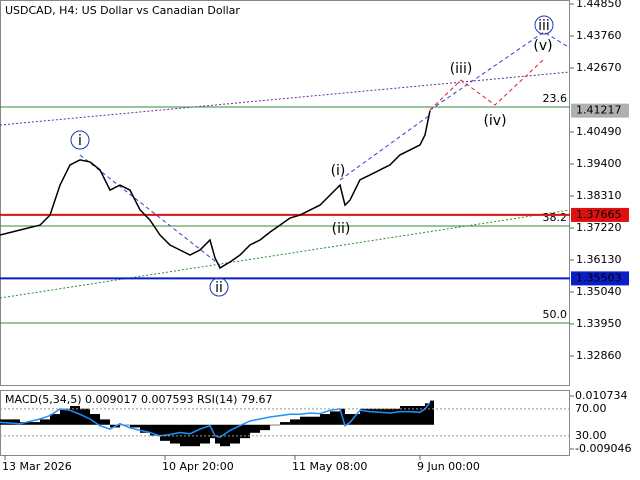 The height and width of the screenshot is (480, 640). Describe the element at coordinates (122, 10) in the screenshot. I see `chart-title: USDCAD, H4: US Dollar vs Canadian Dollar` at that location.